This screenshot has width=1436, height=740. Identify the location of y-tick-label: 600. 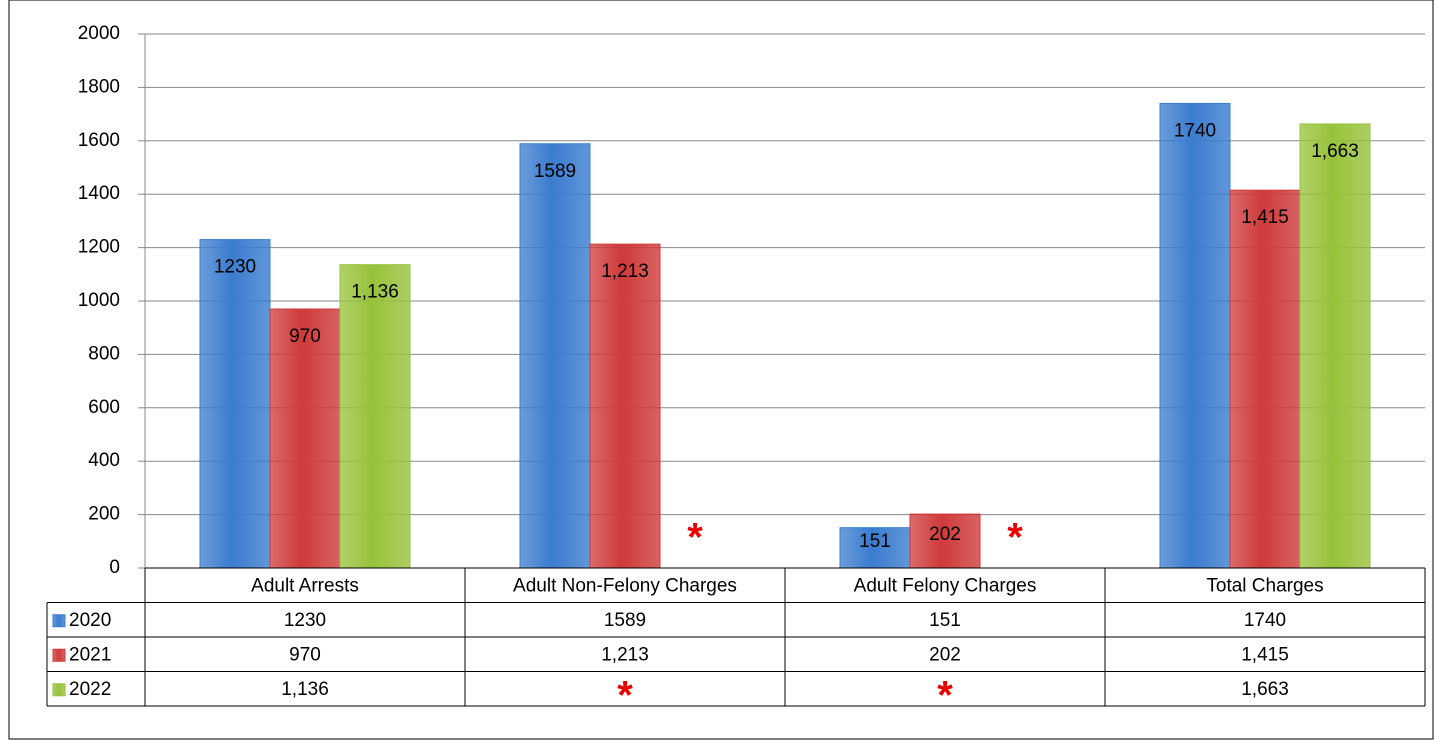
(104, 407).